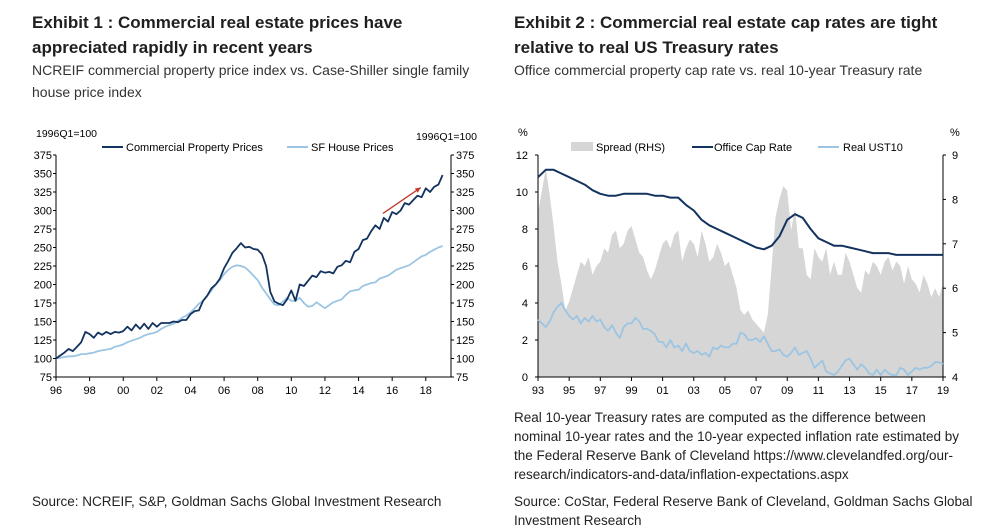  What do you see at coordinates (662, 391) in the screenshot?
I see `x-tick-label: 01` at bounding box center [662, 391].